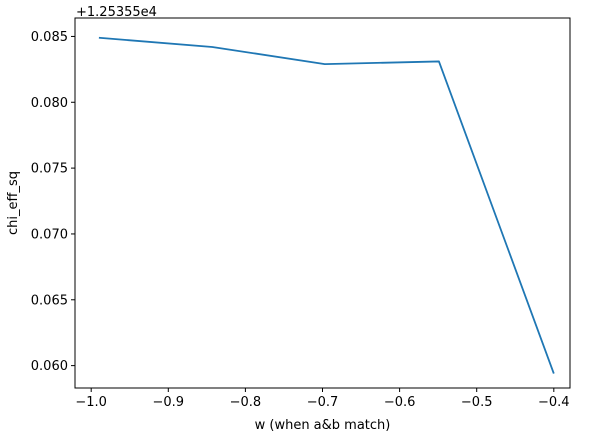 The width and height of the screenshot is (591, 436). I want to click on y-tick-label: 0.075, so click(49, 169).